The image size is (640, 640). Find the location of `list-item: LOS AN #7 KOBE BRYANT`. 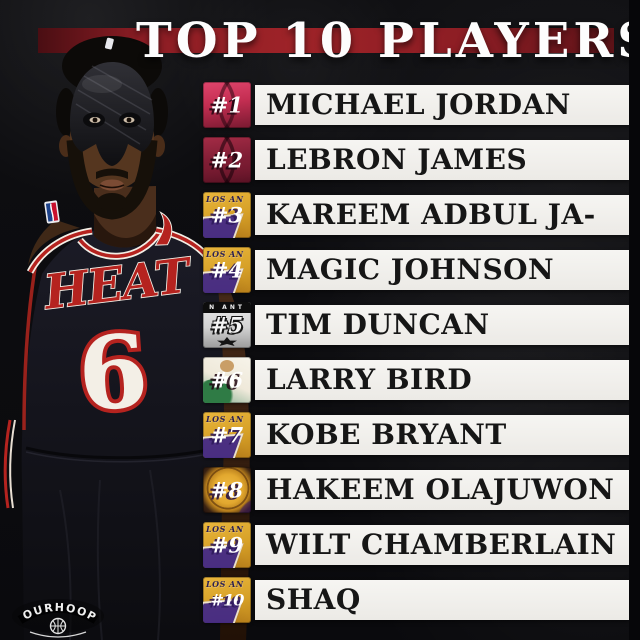

list-item: LOS AN #7 KOBE BRYANT is located at coordinates (416, 435).